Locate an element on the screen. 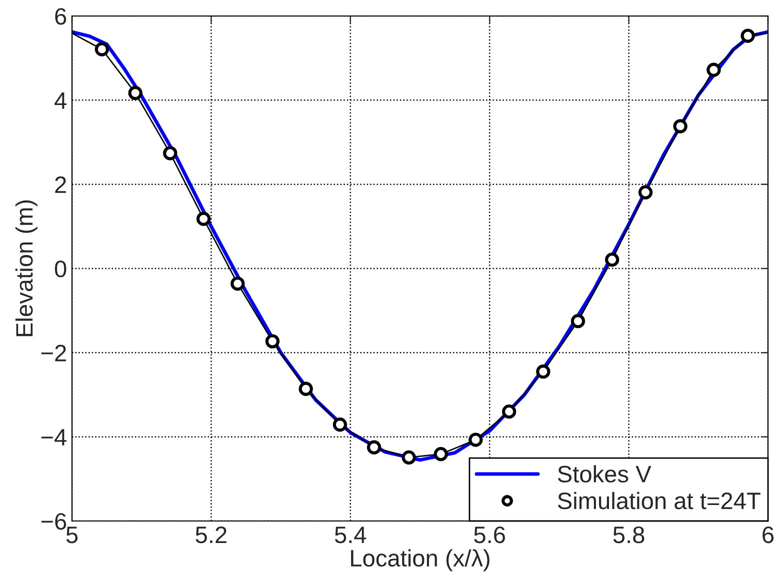  y-tick-label: 2 is located at coordinates (60, 184).